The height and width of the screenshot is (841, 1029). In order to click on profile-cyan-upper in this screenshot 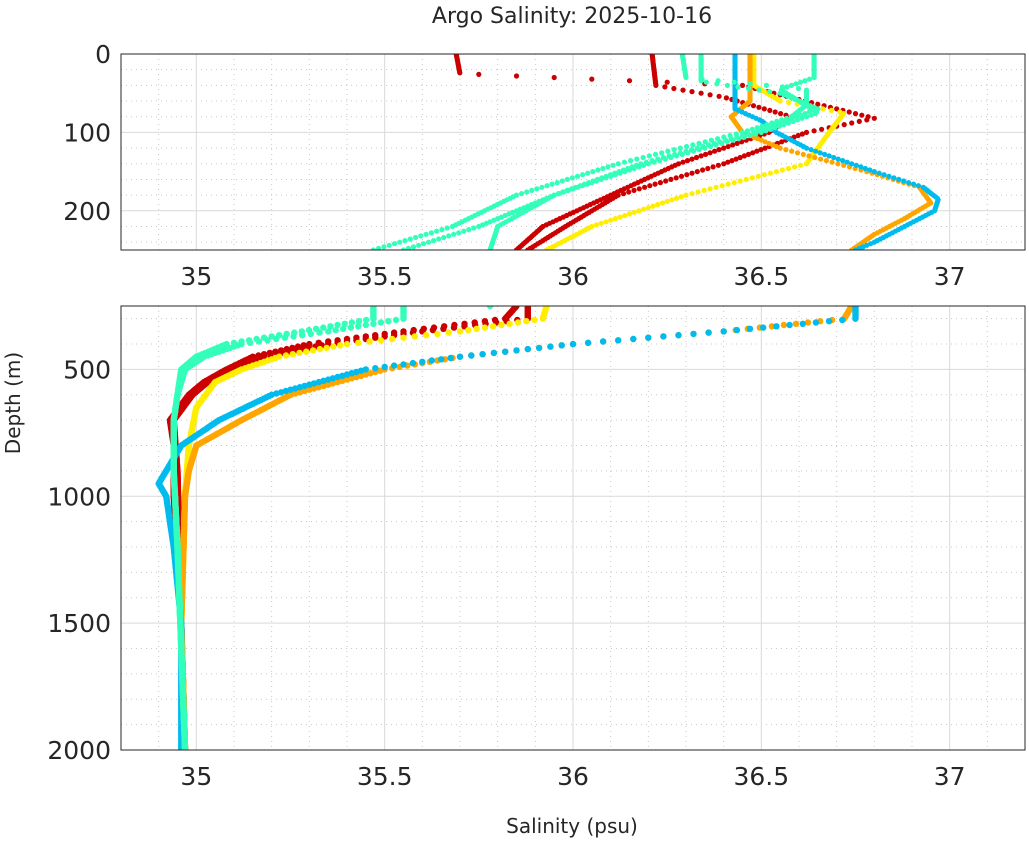, I will do `click(836, 152)`.